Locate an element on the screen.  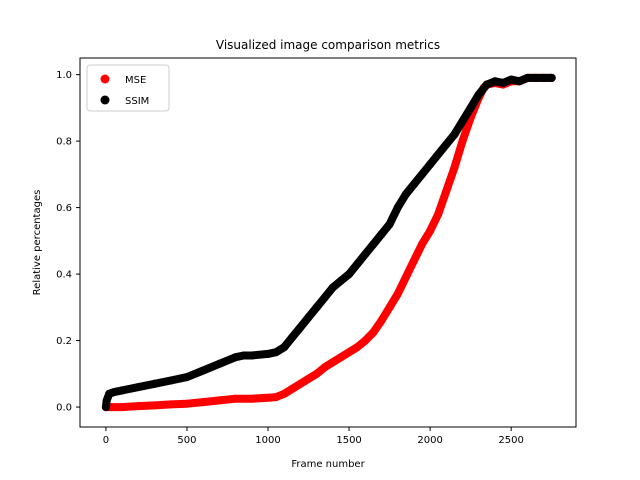
x-tick-label: 2500 is located at coordinates (510, 440).